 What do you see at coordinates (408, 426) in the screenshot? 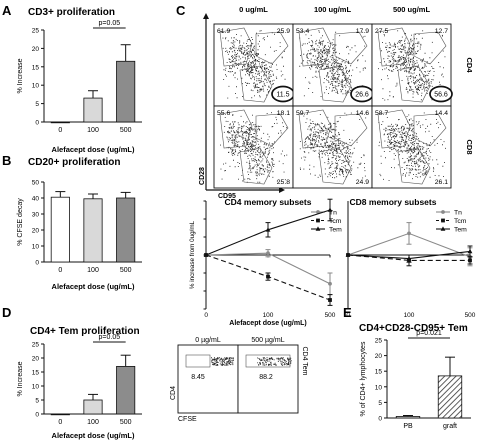
I see `x-tick-label: PB` at bounding box center [408, 426].